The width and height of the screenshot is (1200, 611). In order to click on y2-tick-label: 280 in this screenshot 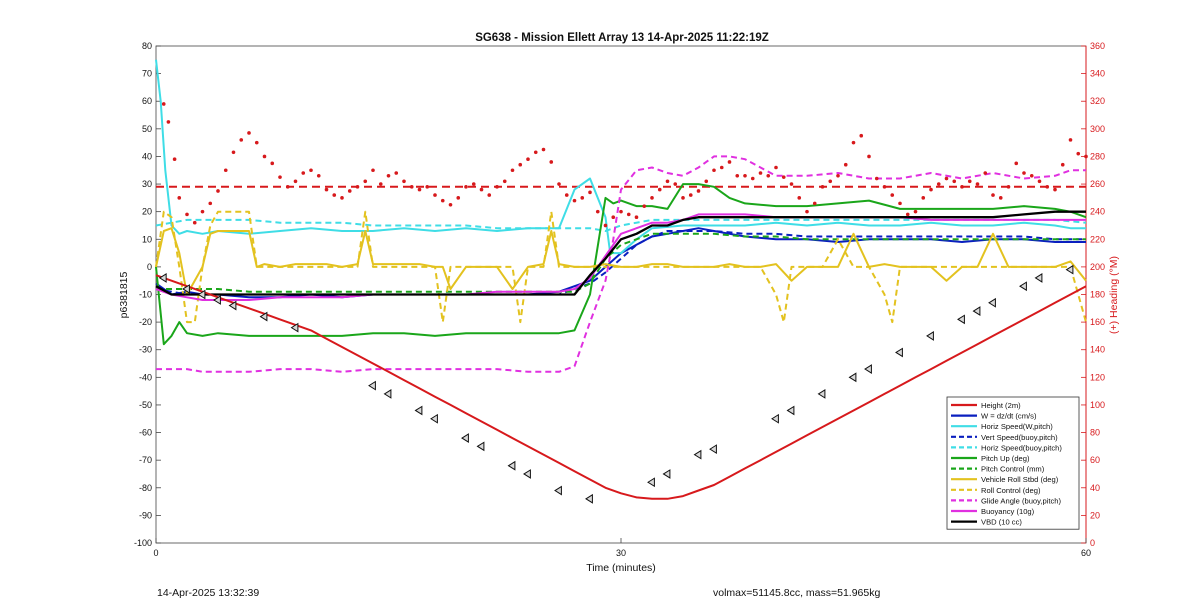, I will do `click(1097, 156)`.